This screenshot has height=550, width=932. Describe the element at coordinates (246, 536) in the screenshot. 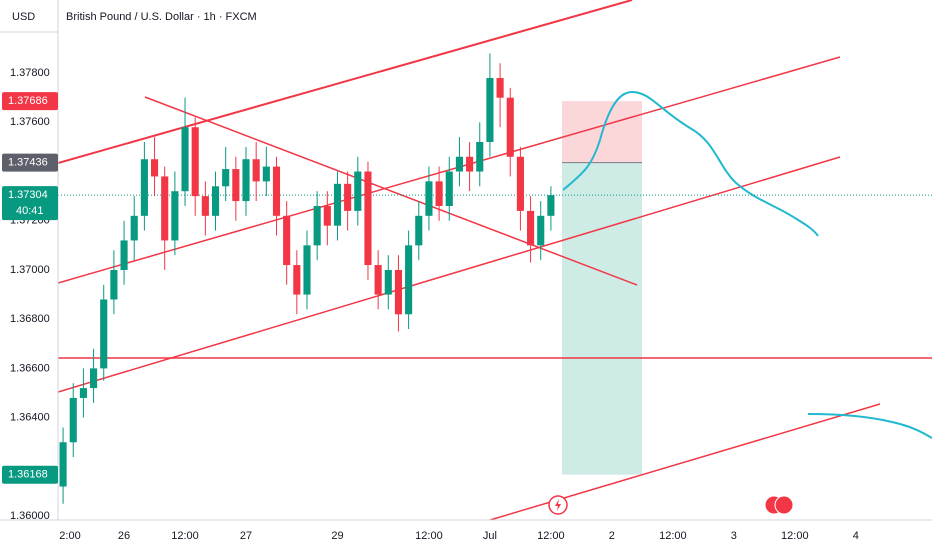

I see `x-tick-label: 27` at that location.